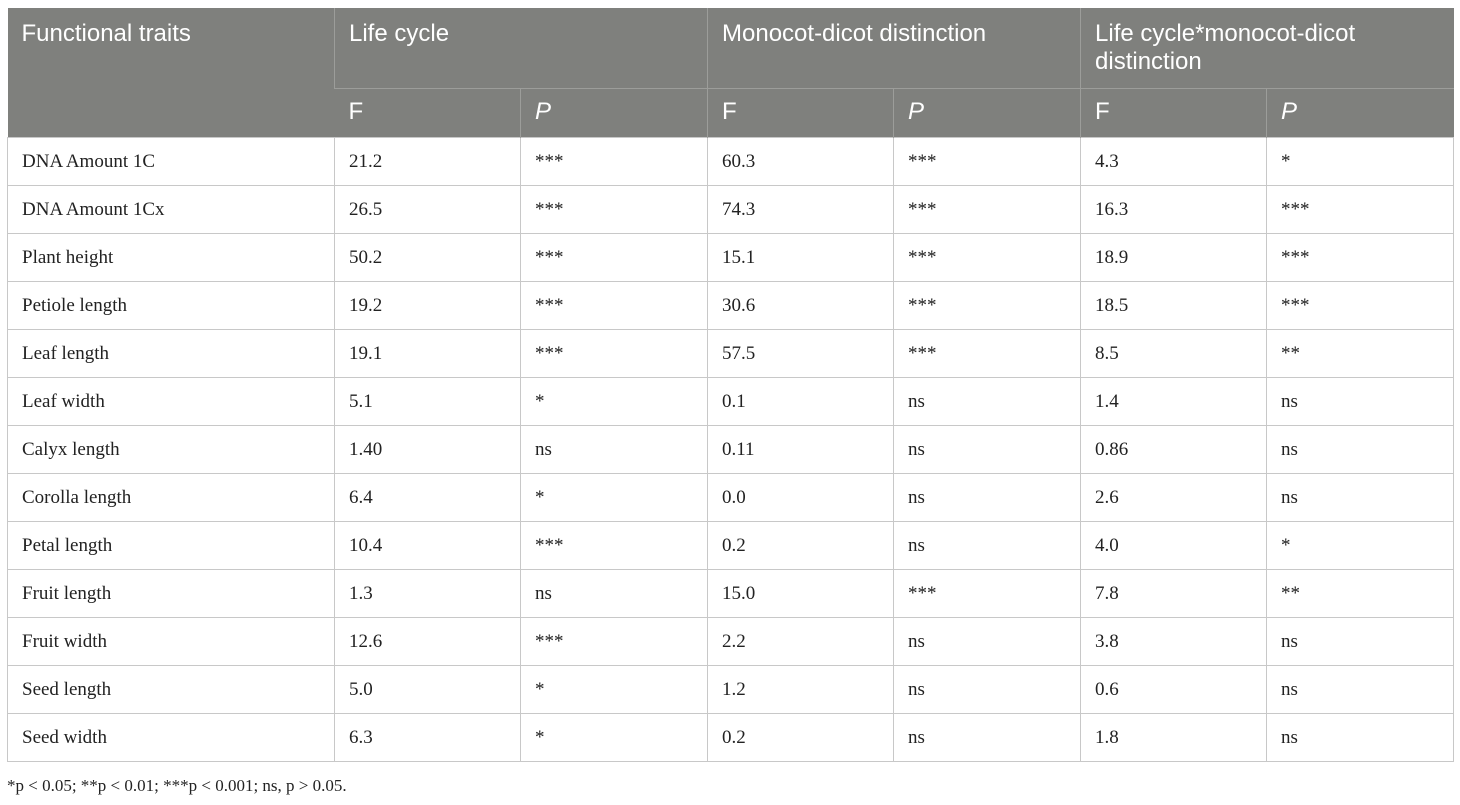 This screenshot has height=805, width=1460. What do you see at coordinates (1174, 257) in the screenshot?
I see `interaction-f-cell: 18.9` at bounding box center [1174, 257].